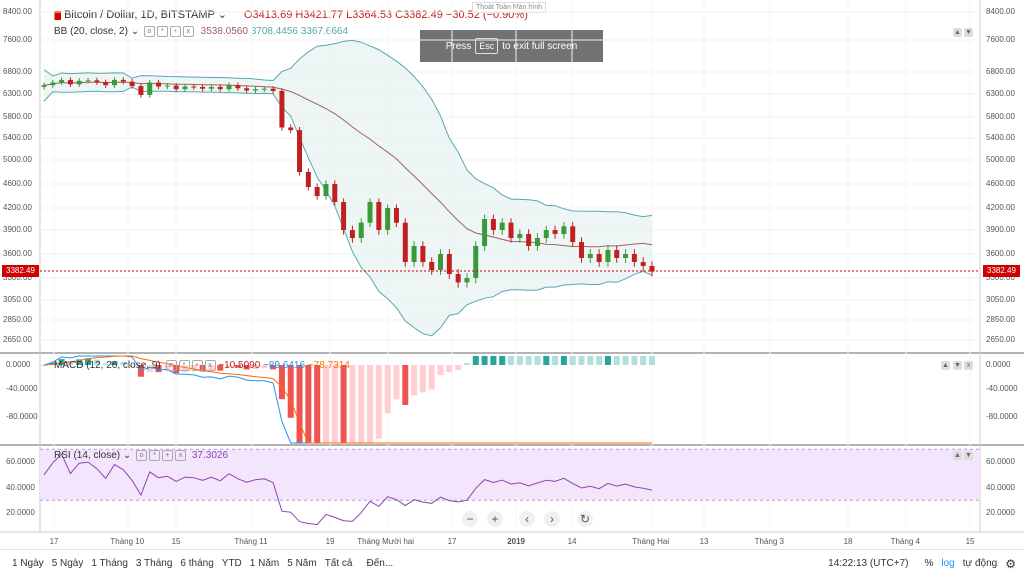 This screenshot has height=577, width=1024. Describe the element at coordinates (17, 277) in the screenshot. I see `price-tick-label: 3300.00` at that location.